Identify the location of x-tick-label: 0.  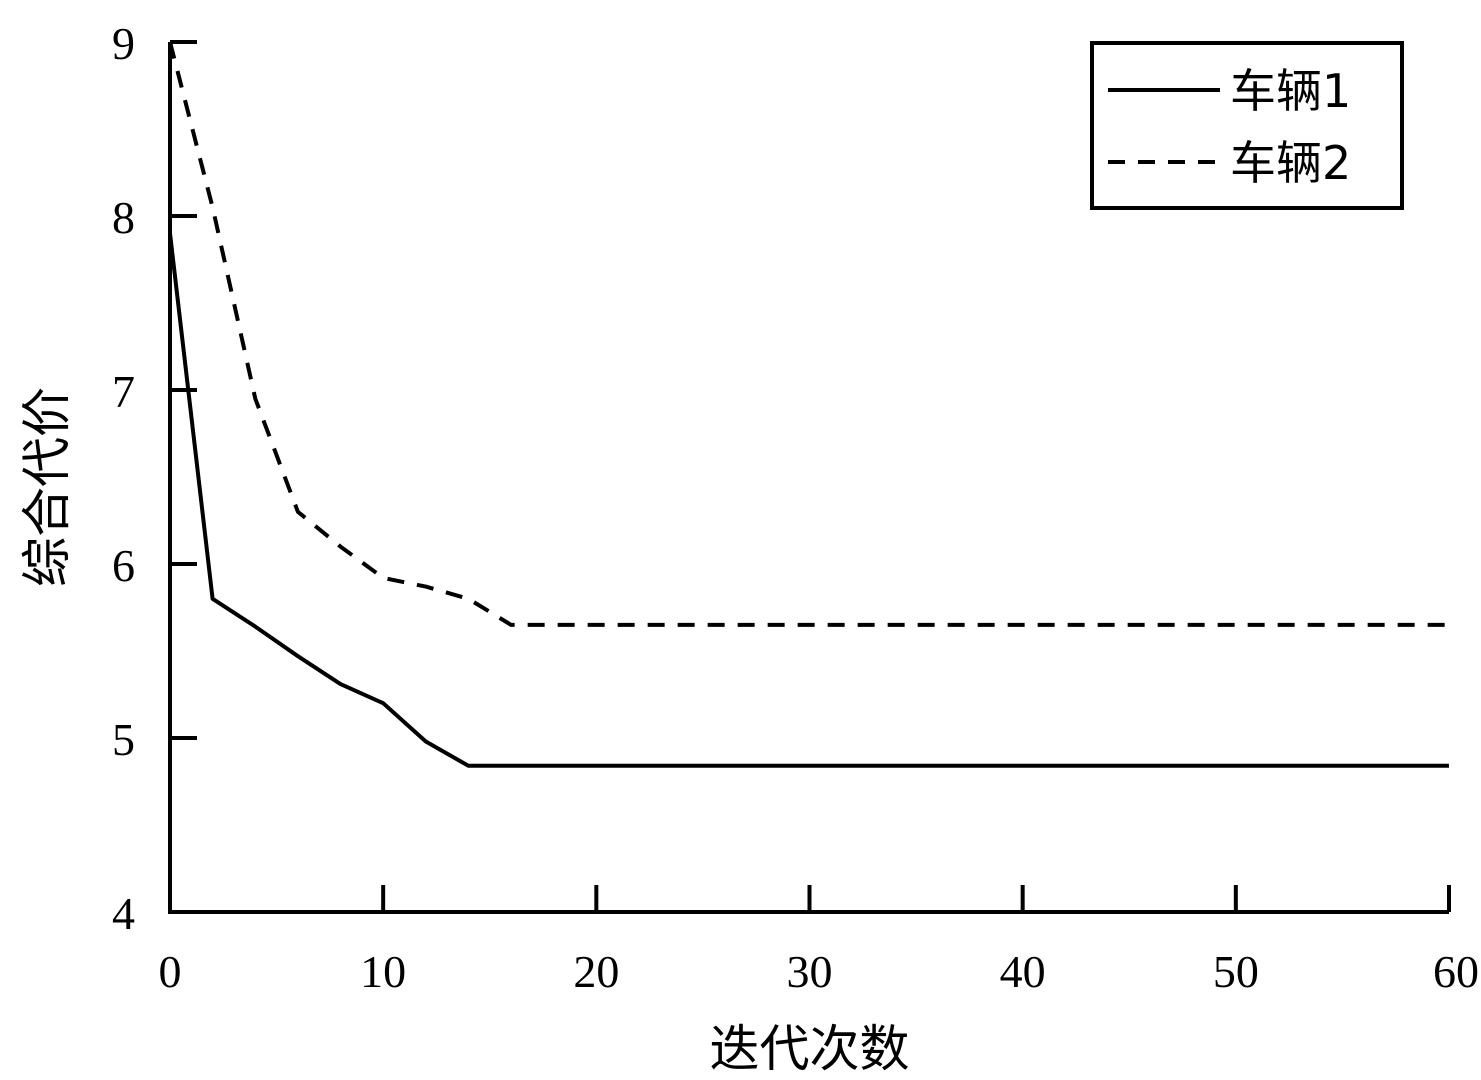
(170, 971).